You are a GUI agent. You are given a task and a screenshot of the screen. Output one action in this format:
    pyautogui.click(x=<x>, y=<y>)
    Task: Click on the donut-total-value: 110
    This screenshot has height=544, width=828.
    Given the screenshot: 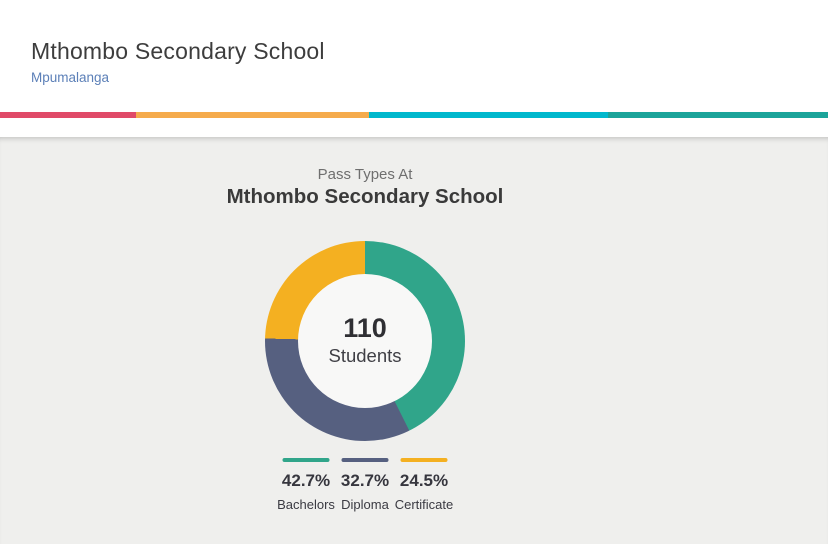 What is the action you would take?
    pyautogui.click(x=365, y=327)
    